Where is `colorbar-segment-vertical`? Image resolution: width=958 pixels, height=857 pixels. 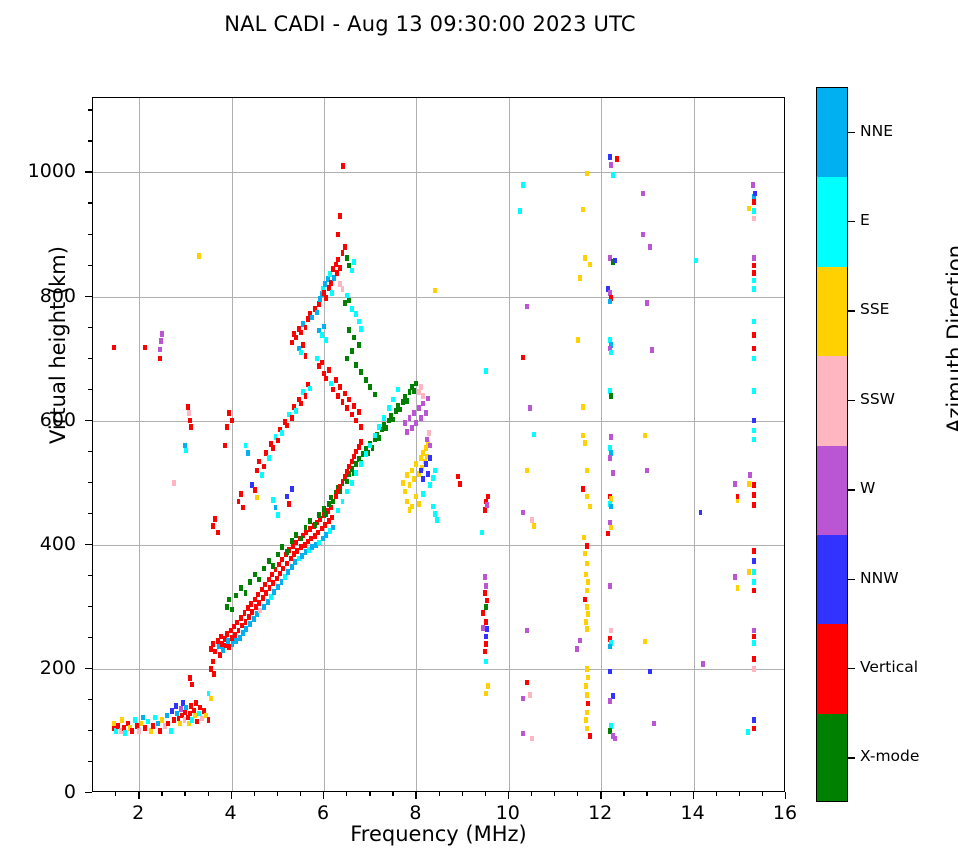
colorbar-segment-vertical is located at coordinates (832, 669).